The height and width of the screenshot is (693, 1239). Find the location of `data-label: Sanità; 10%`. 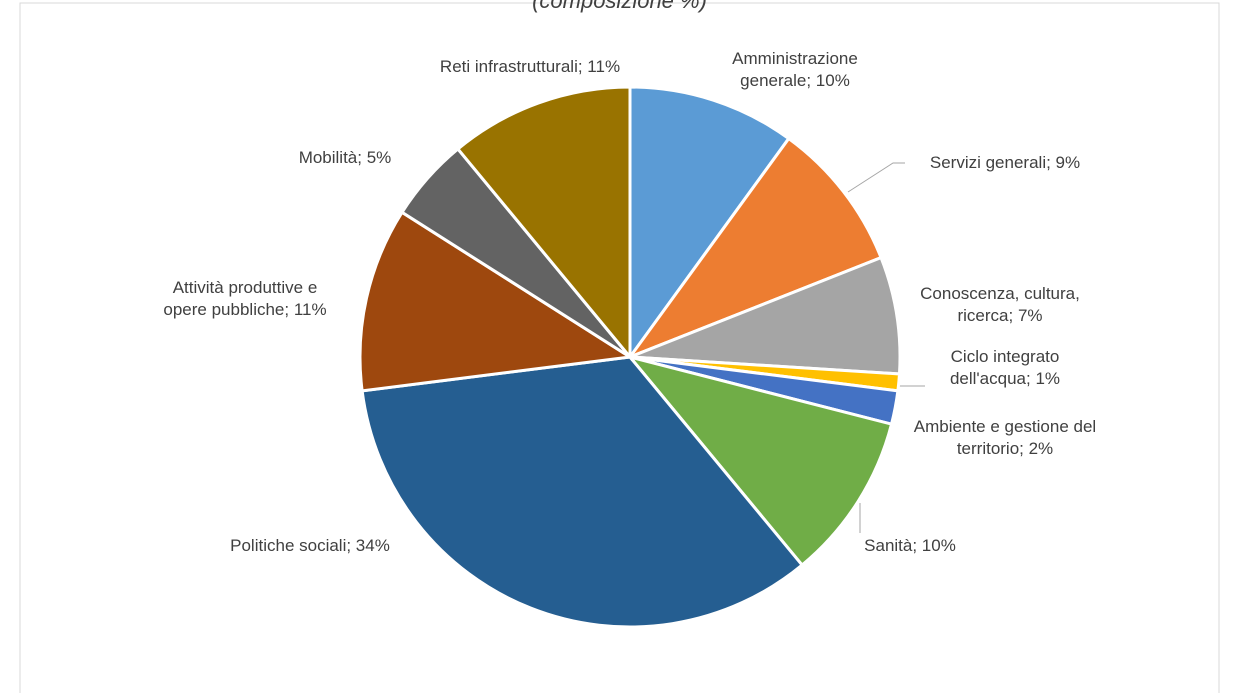

data-label: Sanità; 10% is located at coordinates (910, 545).